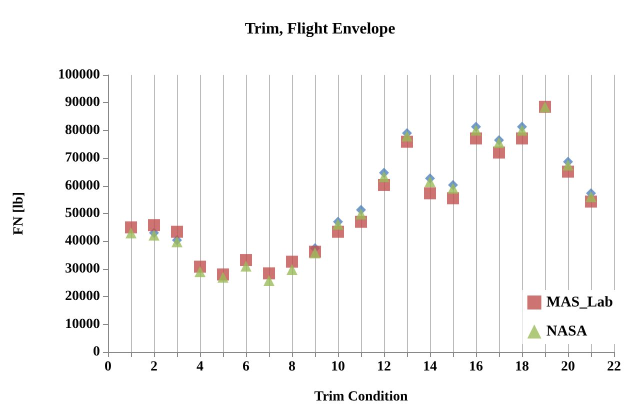  I want to click on y-tick-label: 30000, so click(82, 268).